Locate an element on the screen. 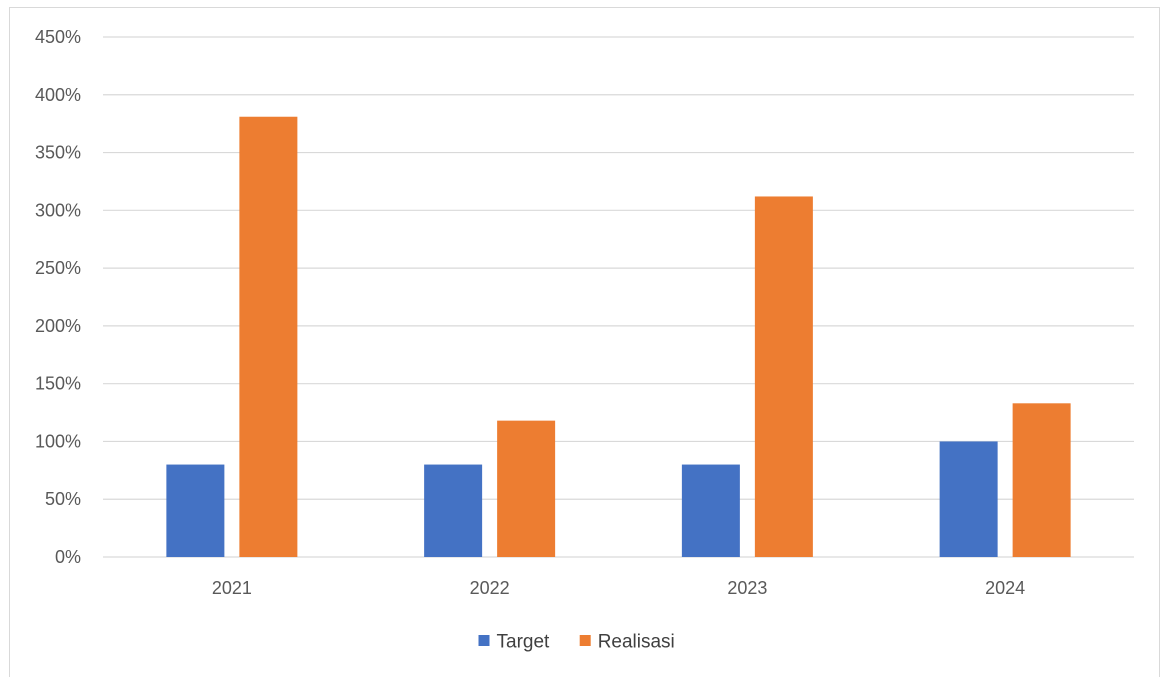  y-tick-label: 0% is located at coordinates (68, 557).